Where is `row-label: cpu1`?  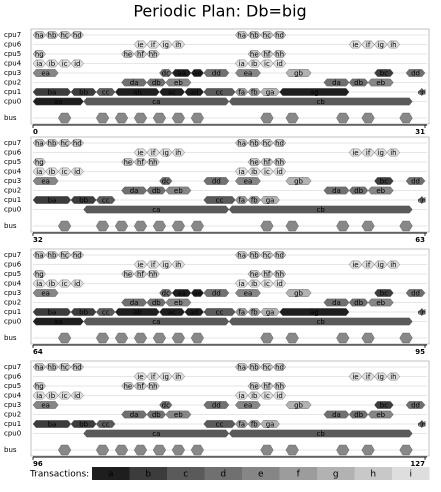 row-label: cpu1 is located at coordinates (12, 424).